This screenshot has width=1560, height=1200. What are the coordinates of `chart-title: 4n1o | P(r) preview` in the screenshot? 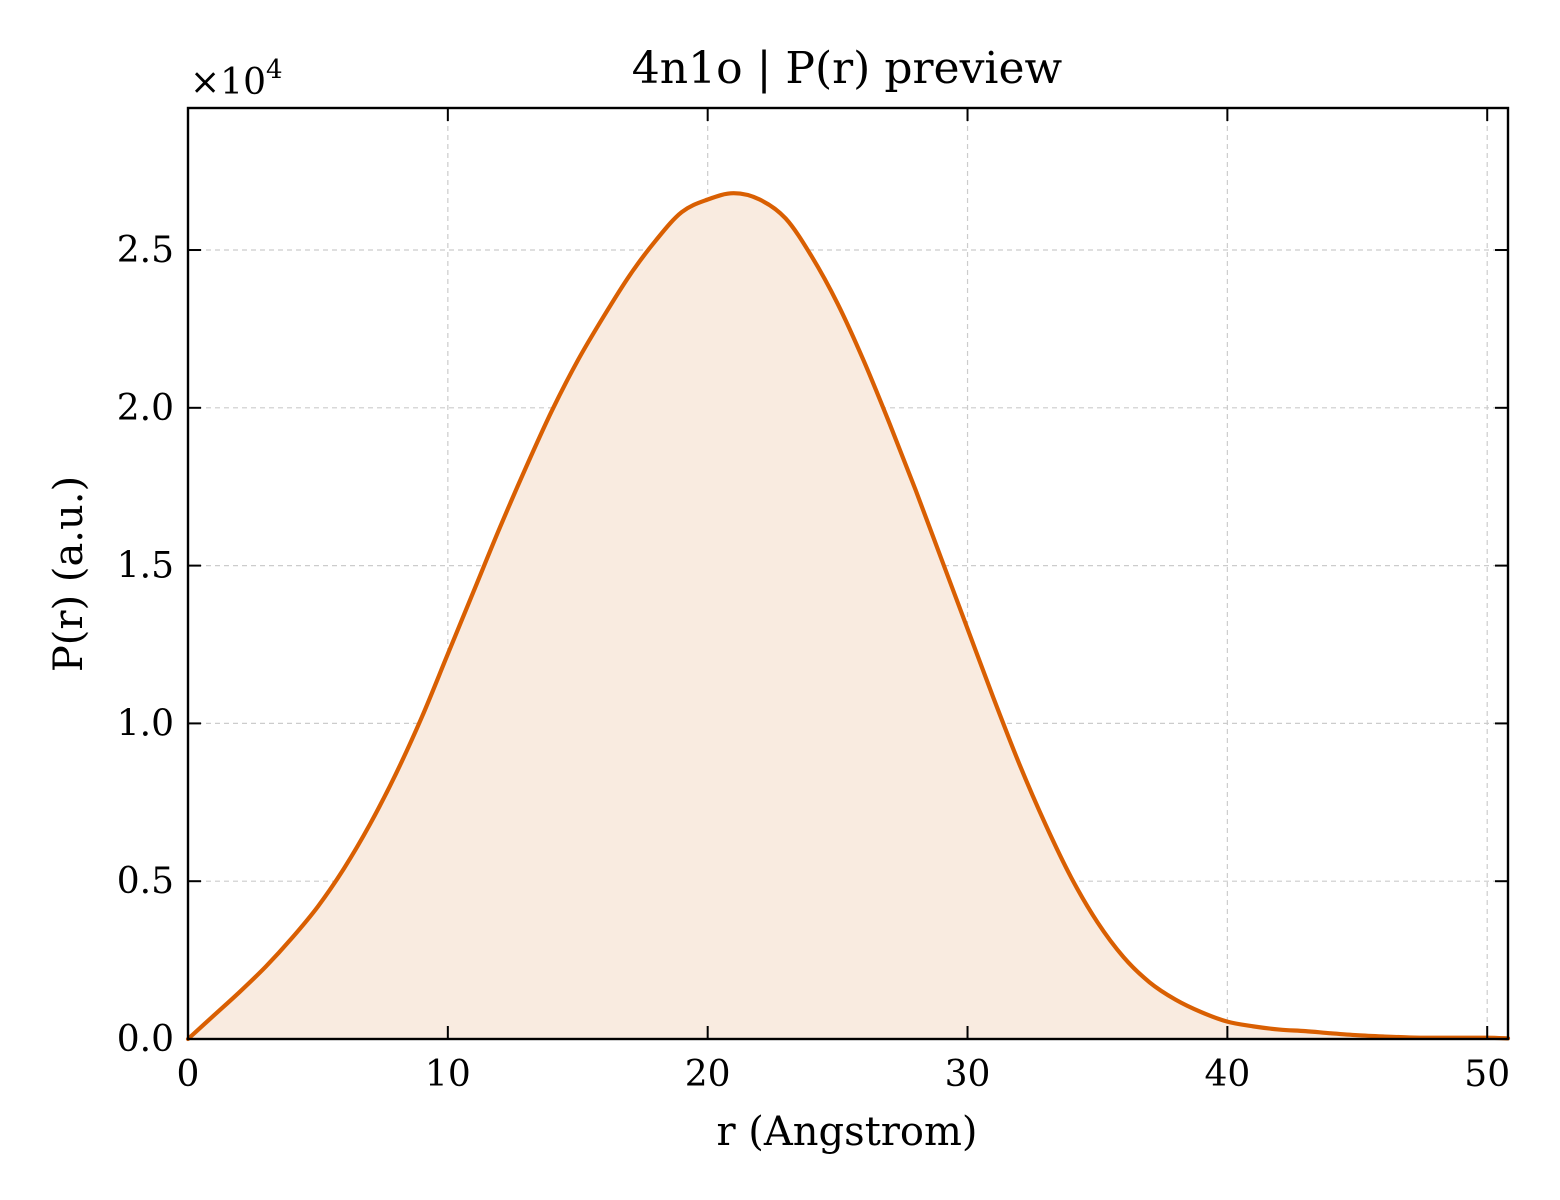 It's located at (847, 68).